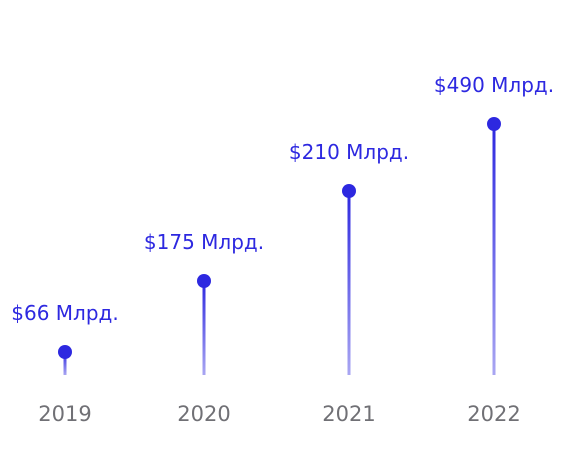  I want to click on stem-2019, so click(65, 363).